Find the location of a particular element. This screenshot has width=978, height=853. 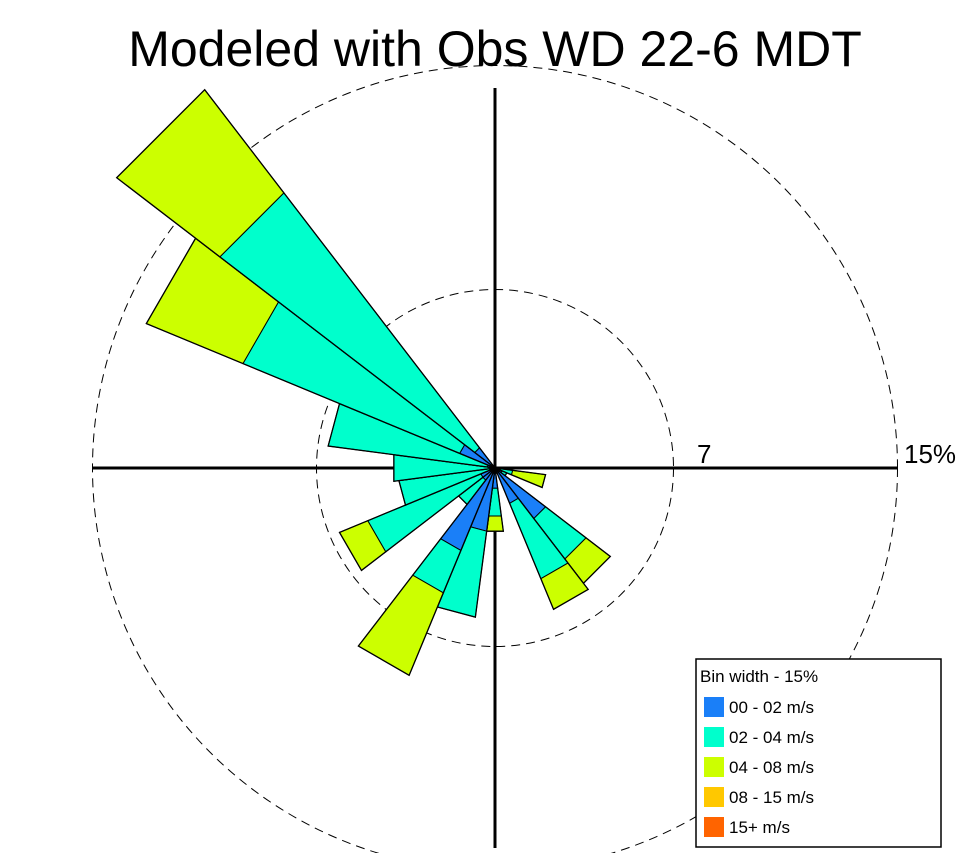

legend-label-3: 08 - 15 m/s is located at coordinates (771, 797).